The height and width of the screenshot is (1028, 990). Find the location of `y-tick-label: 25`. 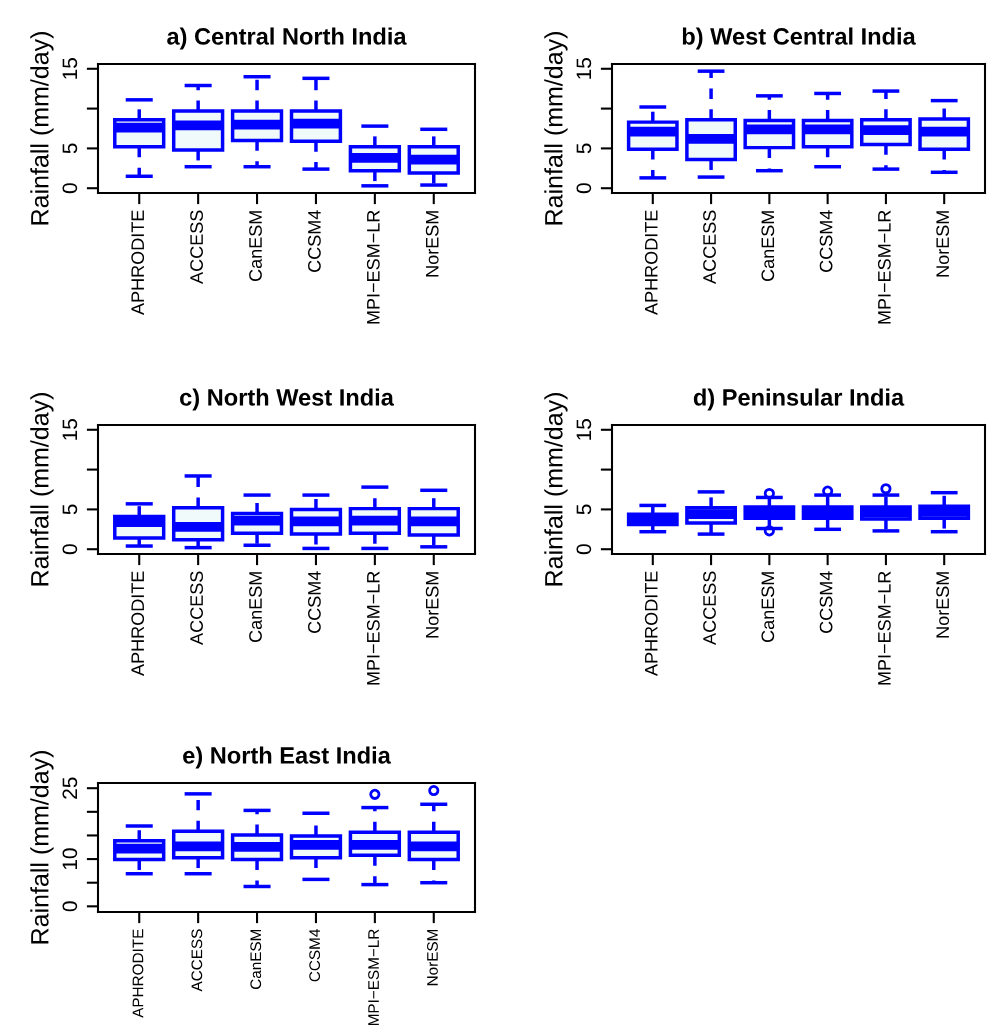

y-tick-label: 25 is located at coordinates (70, 788).